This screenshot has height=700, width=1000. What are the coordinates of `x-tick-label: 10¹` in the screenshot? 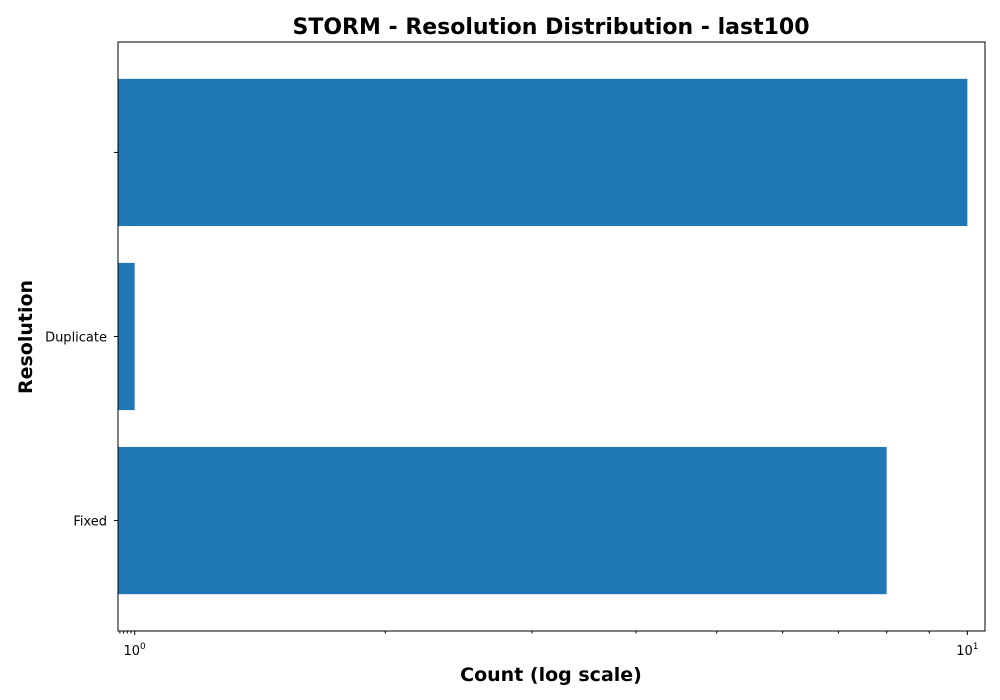 It's located at (967, 650).